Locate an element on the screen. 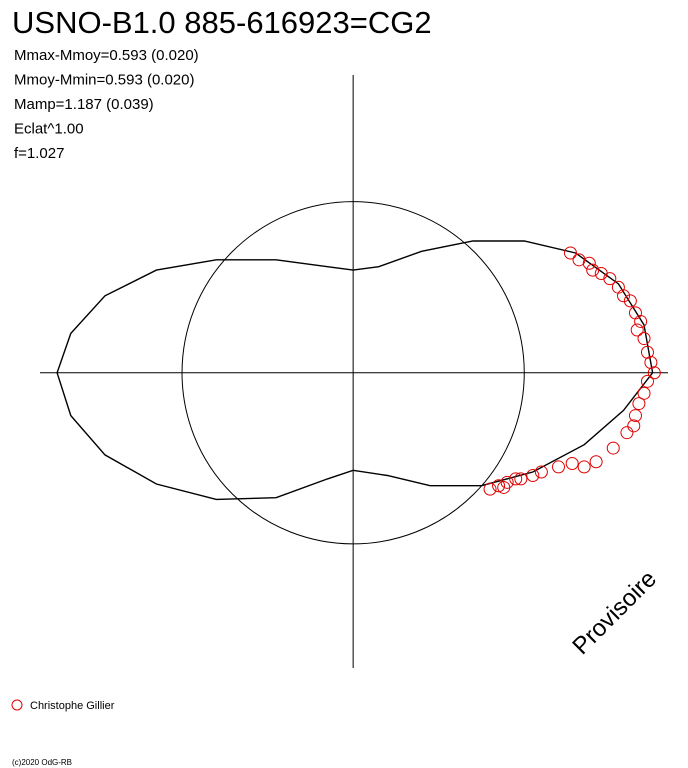  stat-line: f=1.027 is located at coordinates (39, 153).